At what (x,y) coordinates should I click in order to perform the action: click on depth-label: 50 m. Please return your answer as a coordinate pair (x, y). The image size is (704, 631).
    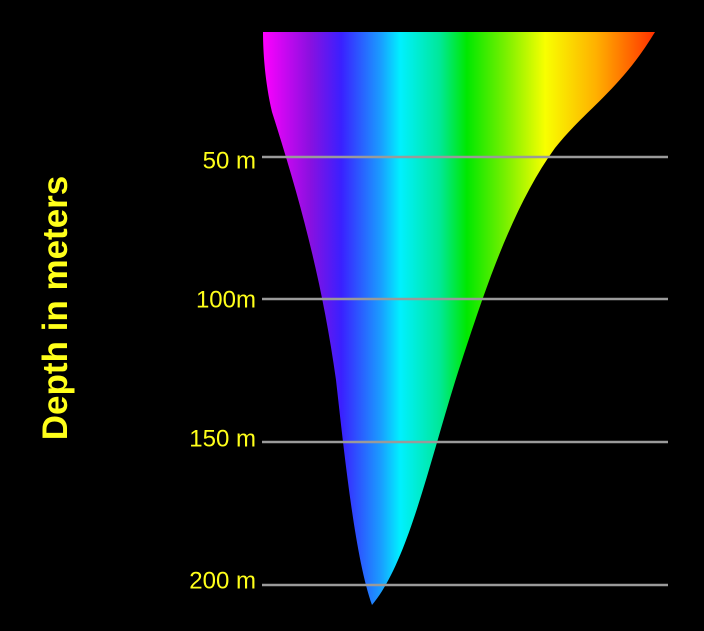
    Looking at the image, I should click on (229, 160).